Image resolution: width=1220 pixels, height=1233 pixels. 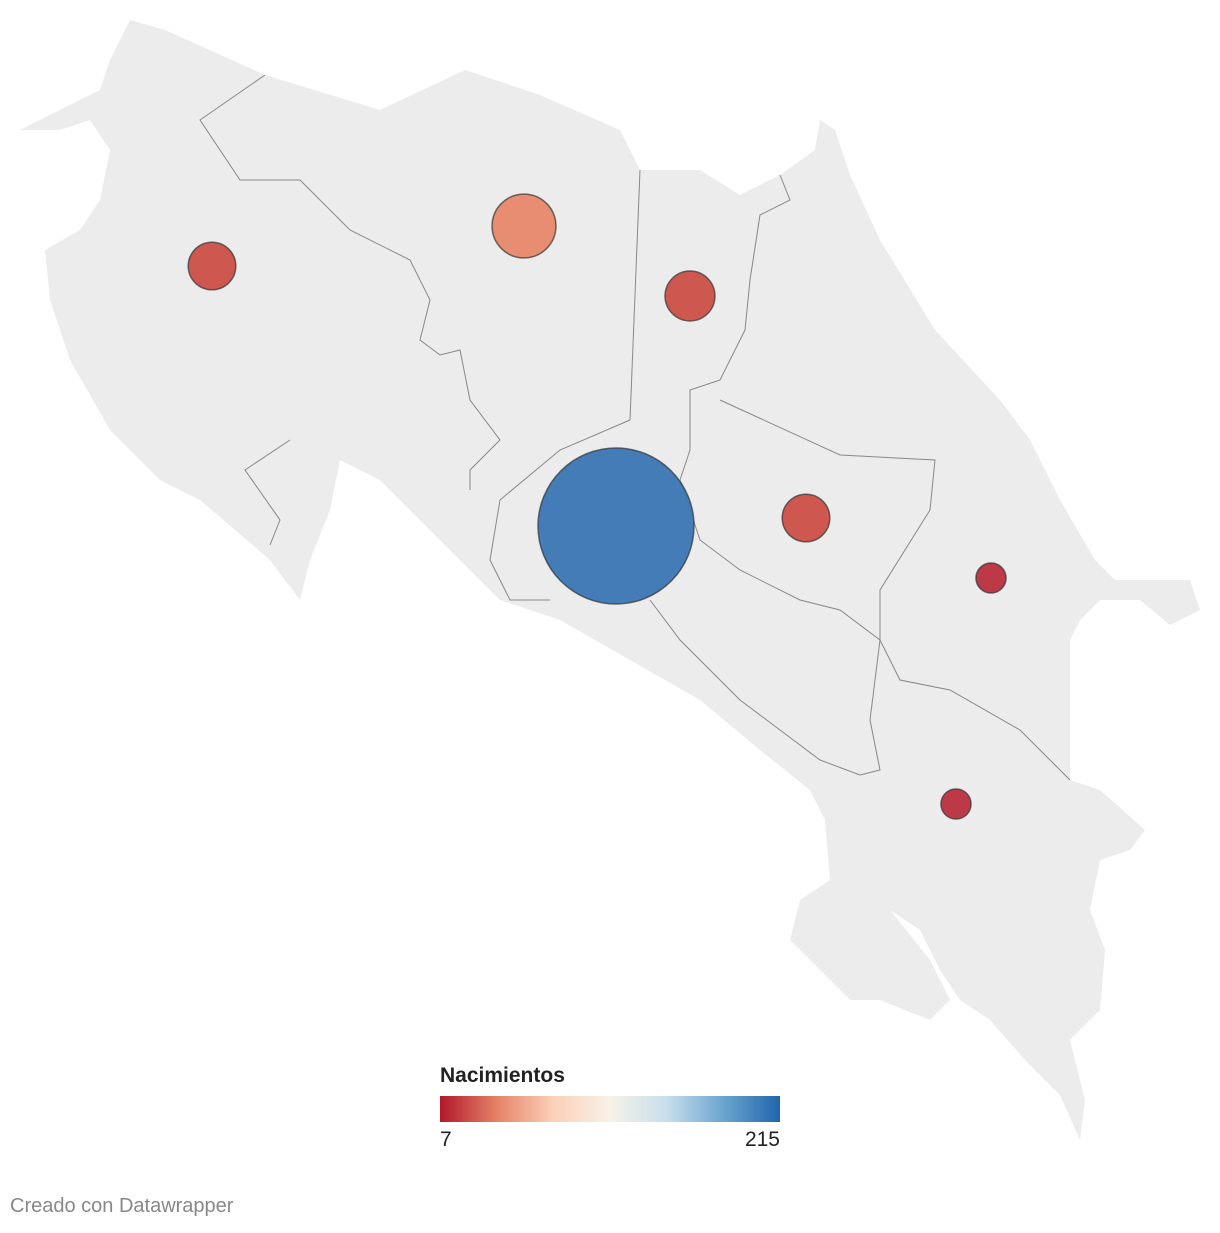 What do you see at coordinates (122, 1206) in the screenshot?
I see `footer: Creado con Datawrapper` at bounding box center [122, 1206].